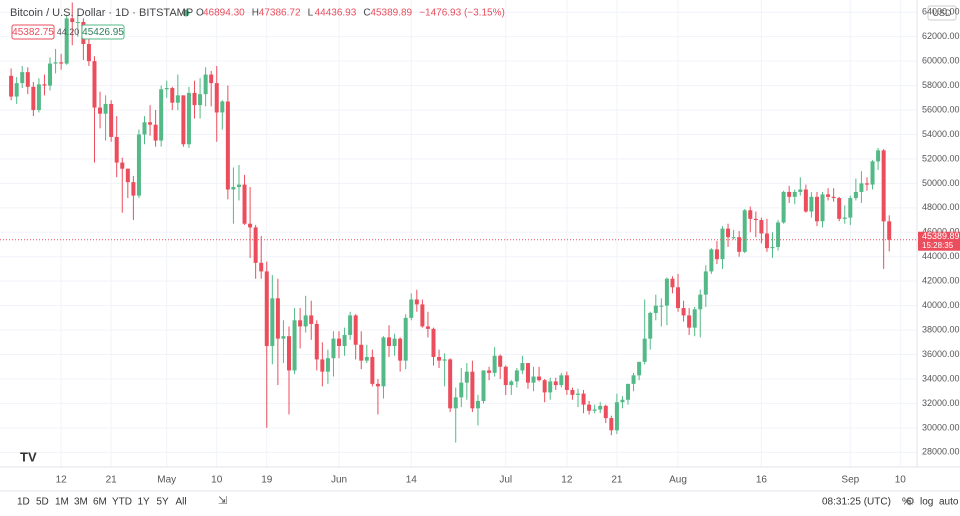 This screenshot has height=516, width=960. I want to click on range-button: 6M, so click(100, 502).